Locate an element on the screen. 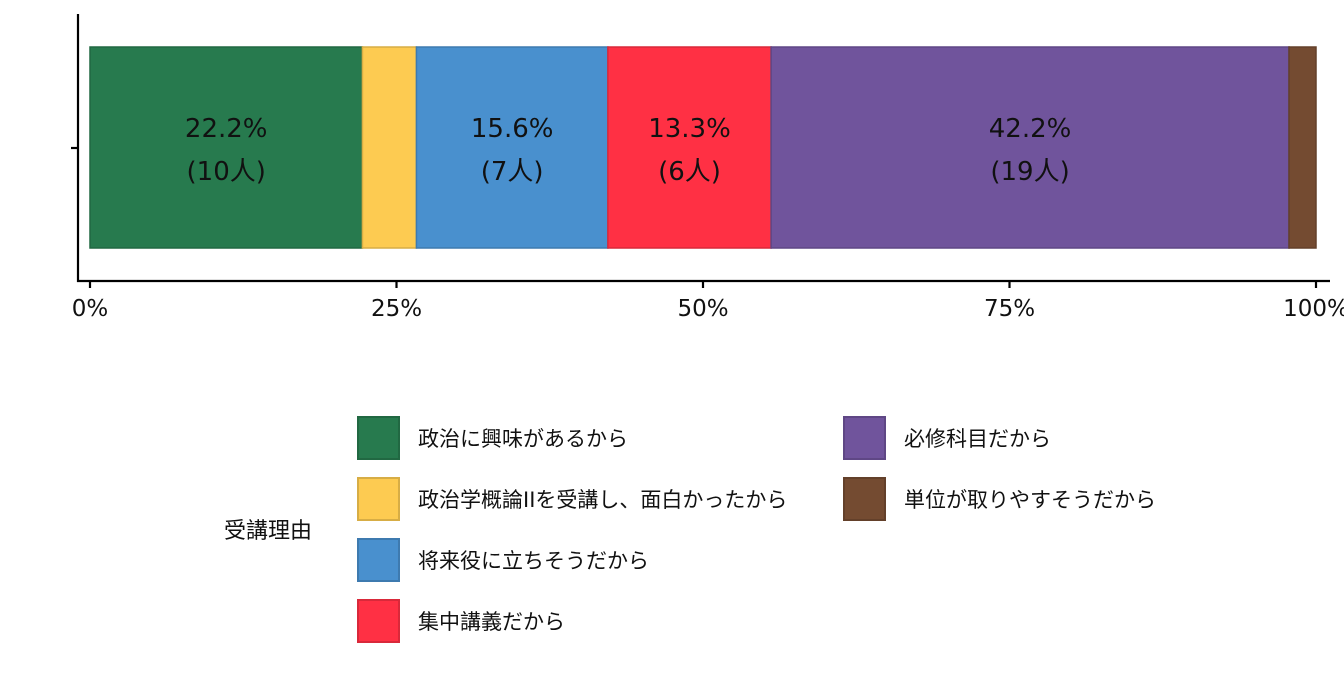 The image size is (1344, 676). x-tick-label: 0% is located at coordinates (90, 309).